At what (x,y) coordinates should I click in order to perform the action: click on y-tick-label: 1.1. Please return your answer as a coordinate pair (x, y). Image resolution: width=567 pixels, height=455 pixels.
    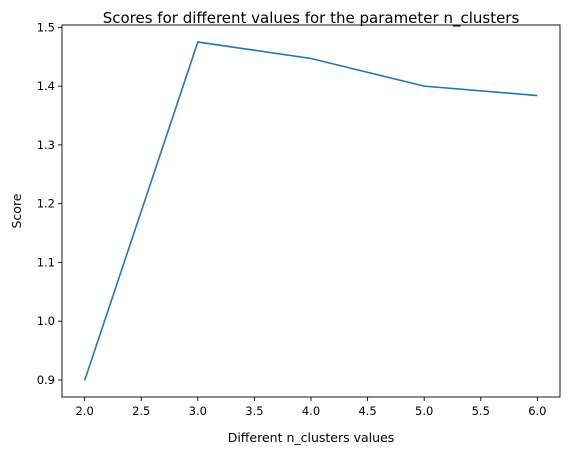
    Looking at the image, I should click on (46, 262).